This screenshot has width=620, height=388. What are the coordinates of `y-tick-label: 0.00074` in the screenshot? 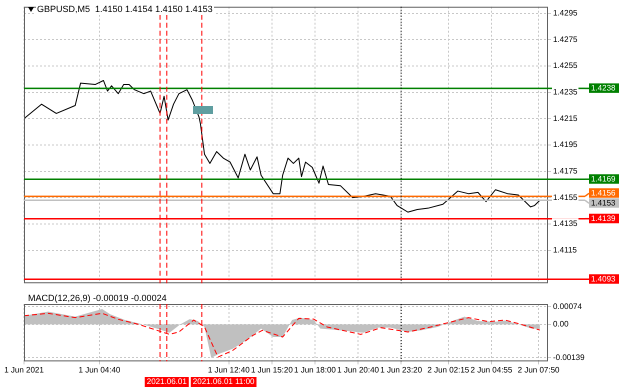 It's located at (567, 306).